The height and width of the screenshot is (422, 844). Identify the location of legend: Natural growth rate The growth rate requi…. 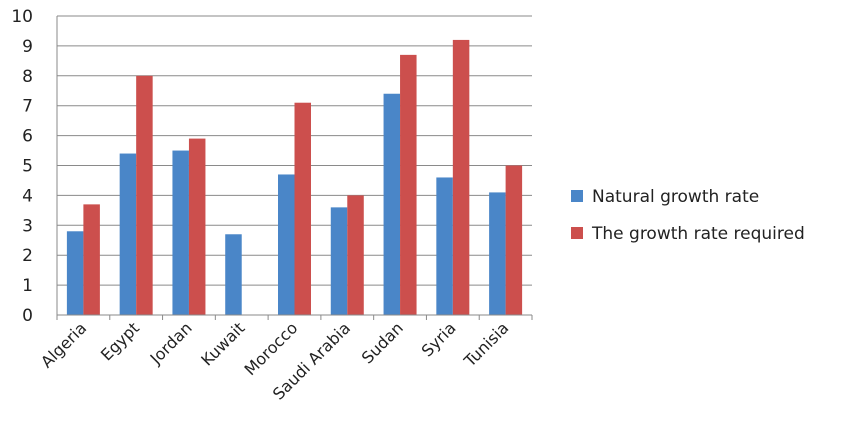
(688, 215).